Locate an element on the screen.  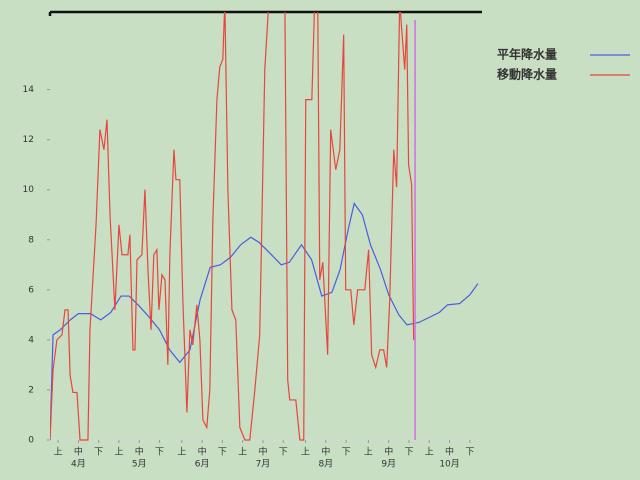
month-label: 10月 is located at coordinates (449, 464).